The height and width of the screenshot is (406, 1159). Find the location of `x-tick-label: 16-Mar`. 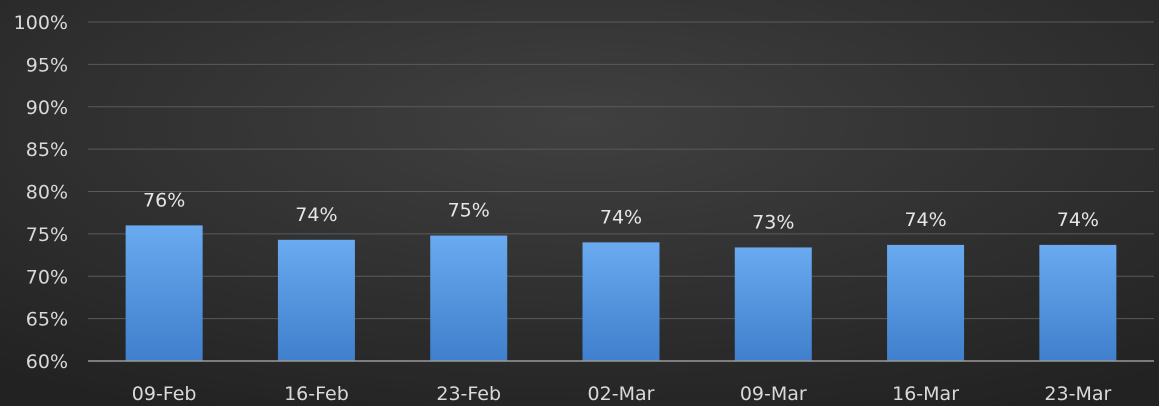

x-tick-label: 16-Mar is located at coordinates (925, 394).